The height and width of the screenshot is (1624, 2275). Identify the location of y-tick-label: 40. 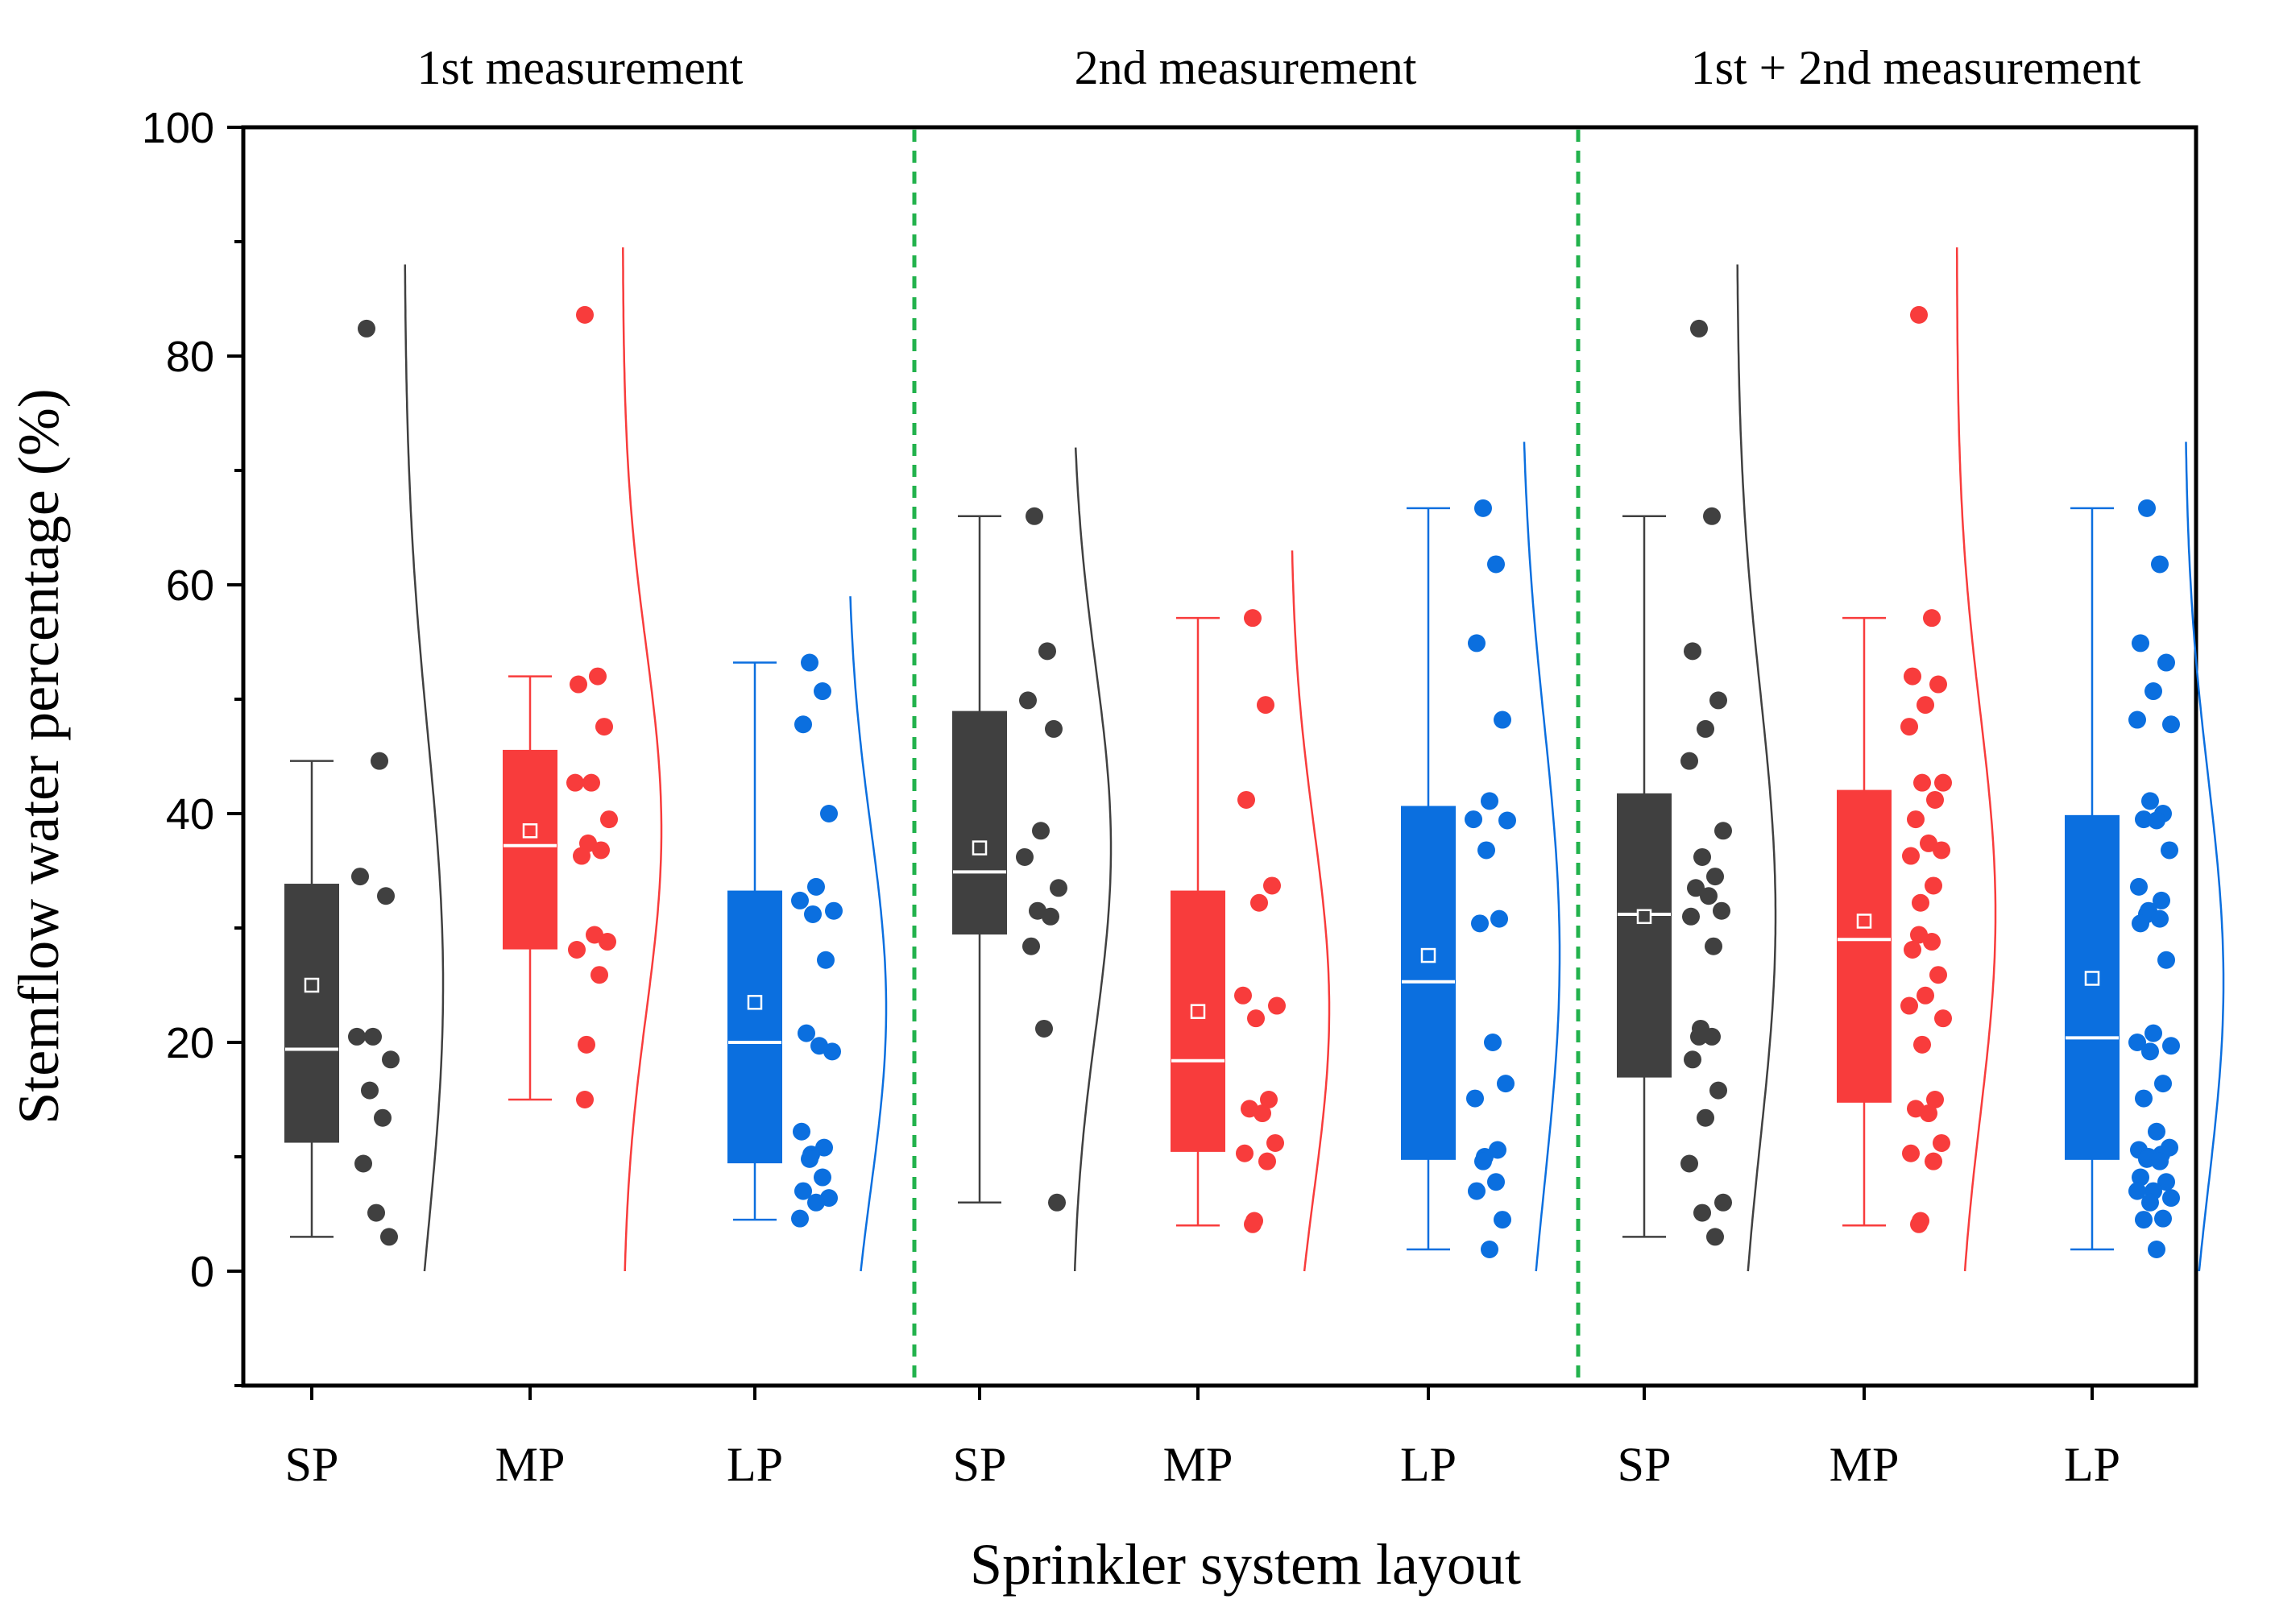
(190, 814).